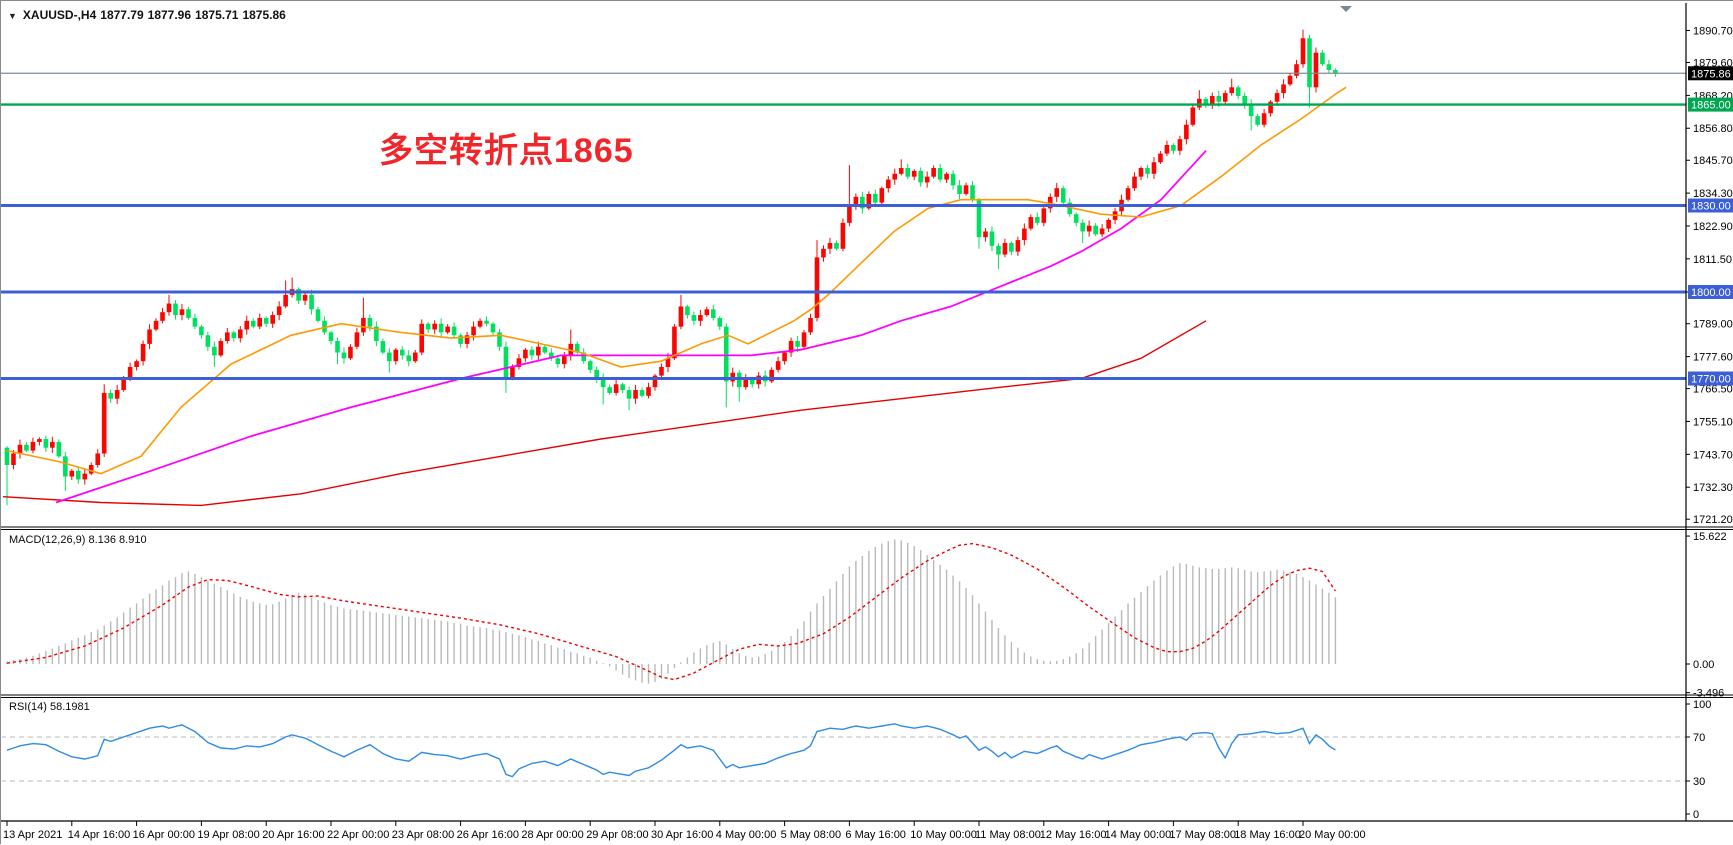  Describe the element at coordinates (1713, 520) in the screenshot. I see `price-tick-label: 1721.20` at that location.